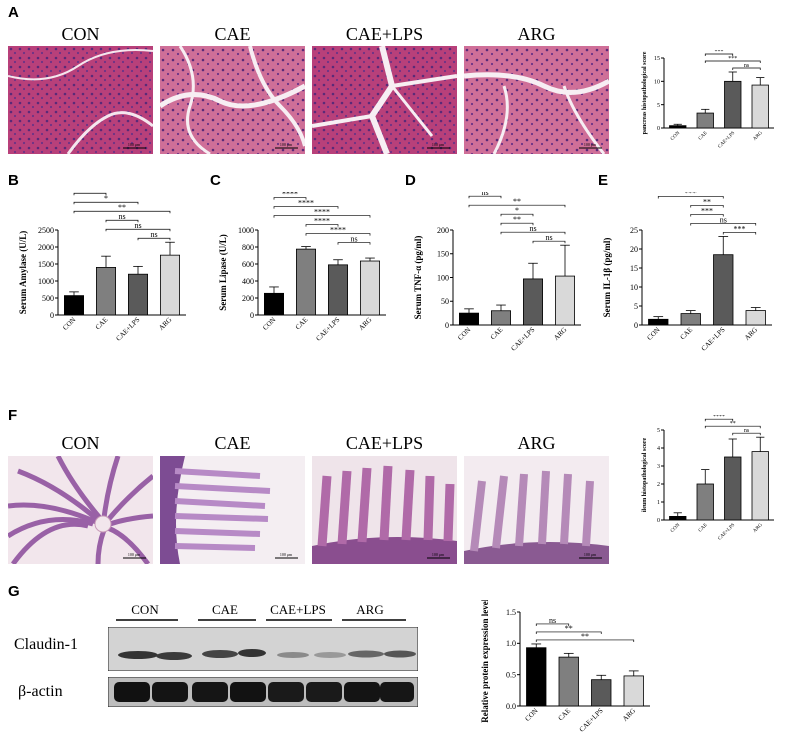 The image size is (792, 747). Describe the element at coordinates (384, 510) in the screenshot. I see `ileum-micrograph-cae-lps: 100 μm` at that location.